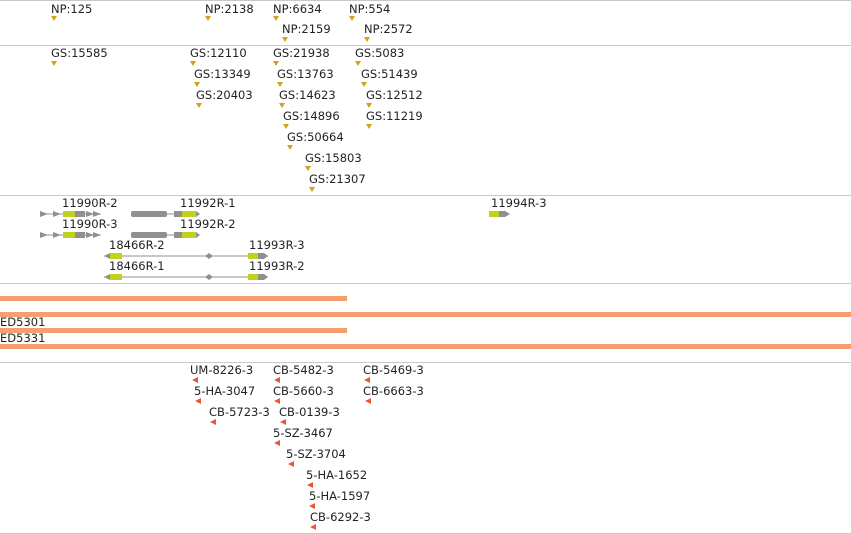 Image resolution: width=851 pixels, height=534 pixels. Describe the element at coordinates (218, 53) in the screenshot. I see `gs-feature-label: GS:12110` at that location.